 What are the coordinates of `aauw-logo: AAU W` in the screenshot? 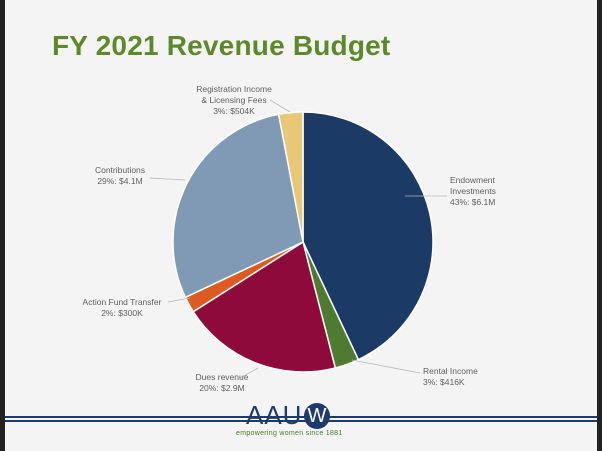 It's located at (288, 415).